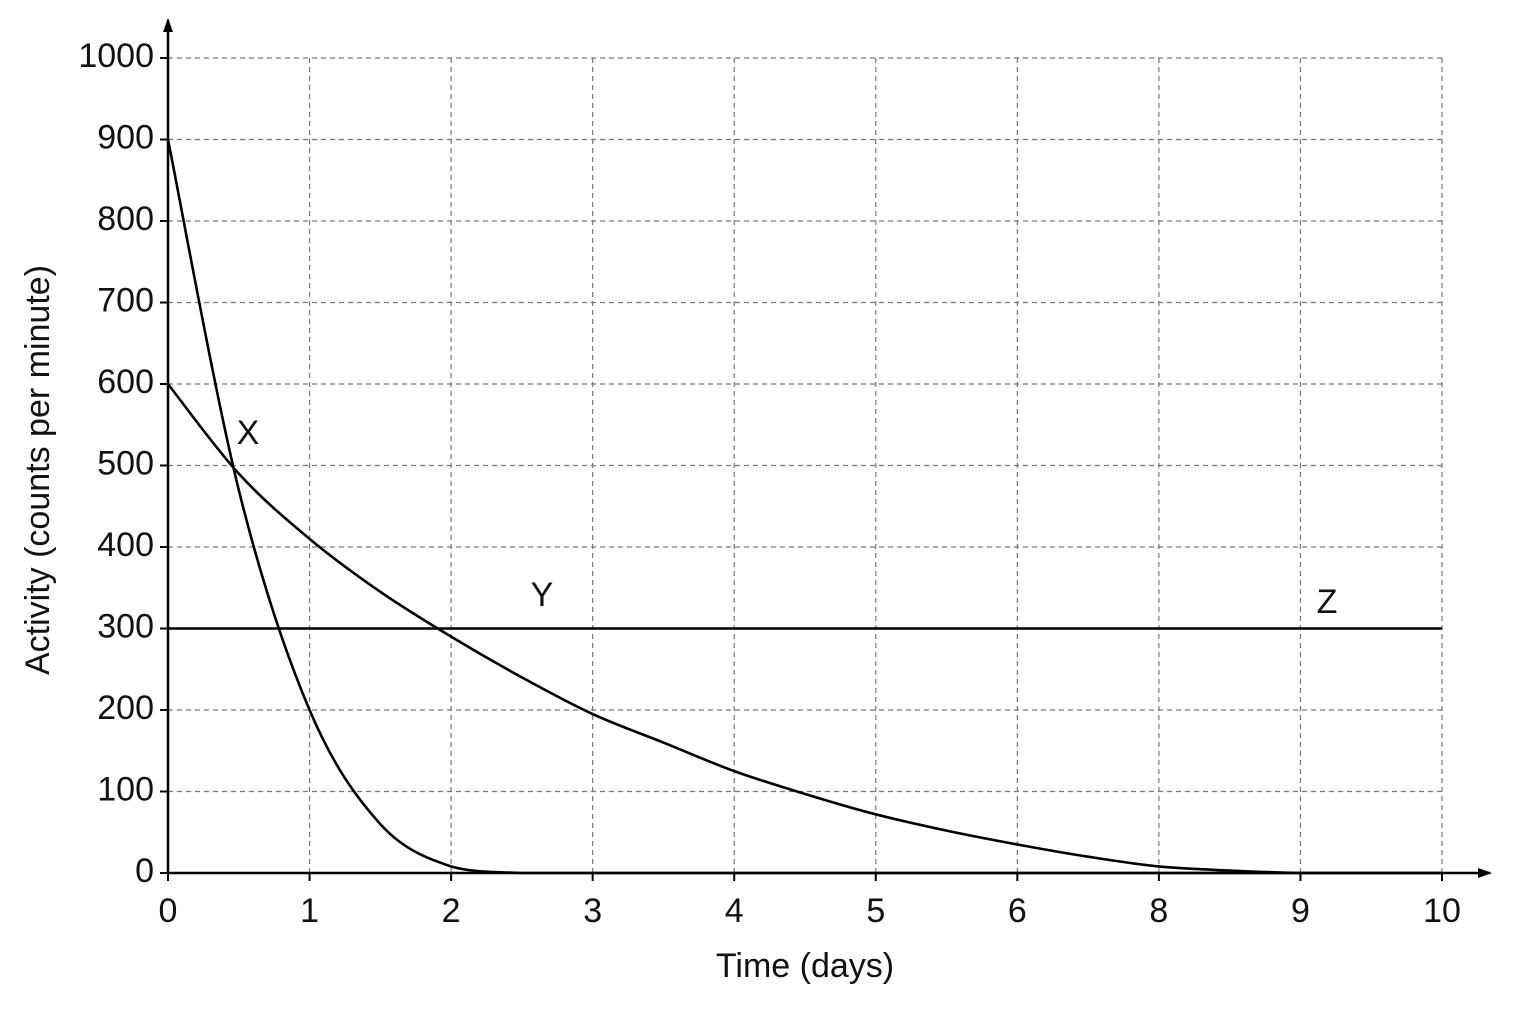 Image resolution: width=1536 pixels, height=1024 pixels. What do you see at coordinates (125, 219) in the screenshot?
I see `y-tick-label: 800` at bounding box center [125, 219].